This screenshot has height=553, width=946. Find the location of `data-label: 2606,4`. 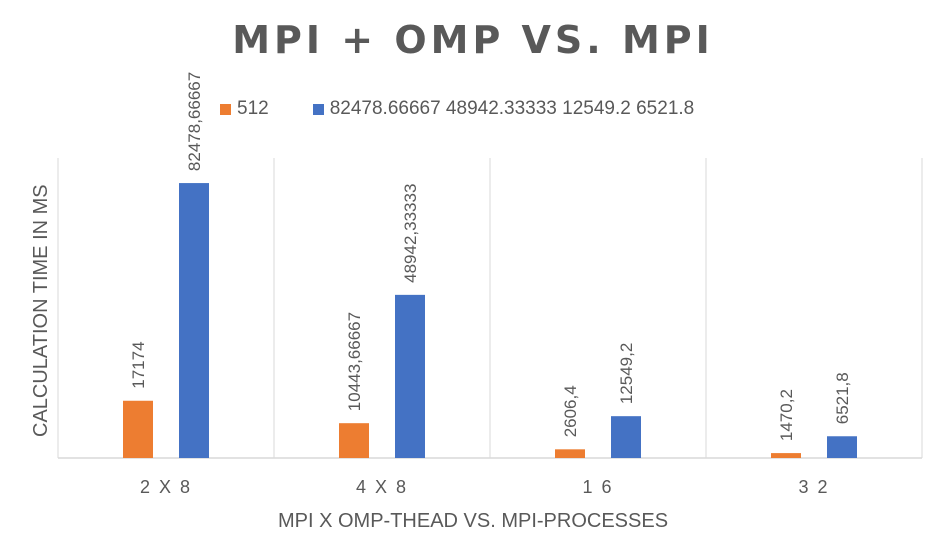

data-label: 2606,4 is located at coordinates (570, 411).